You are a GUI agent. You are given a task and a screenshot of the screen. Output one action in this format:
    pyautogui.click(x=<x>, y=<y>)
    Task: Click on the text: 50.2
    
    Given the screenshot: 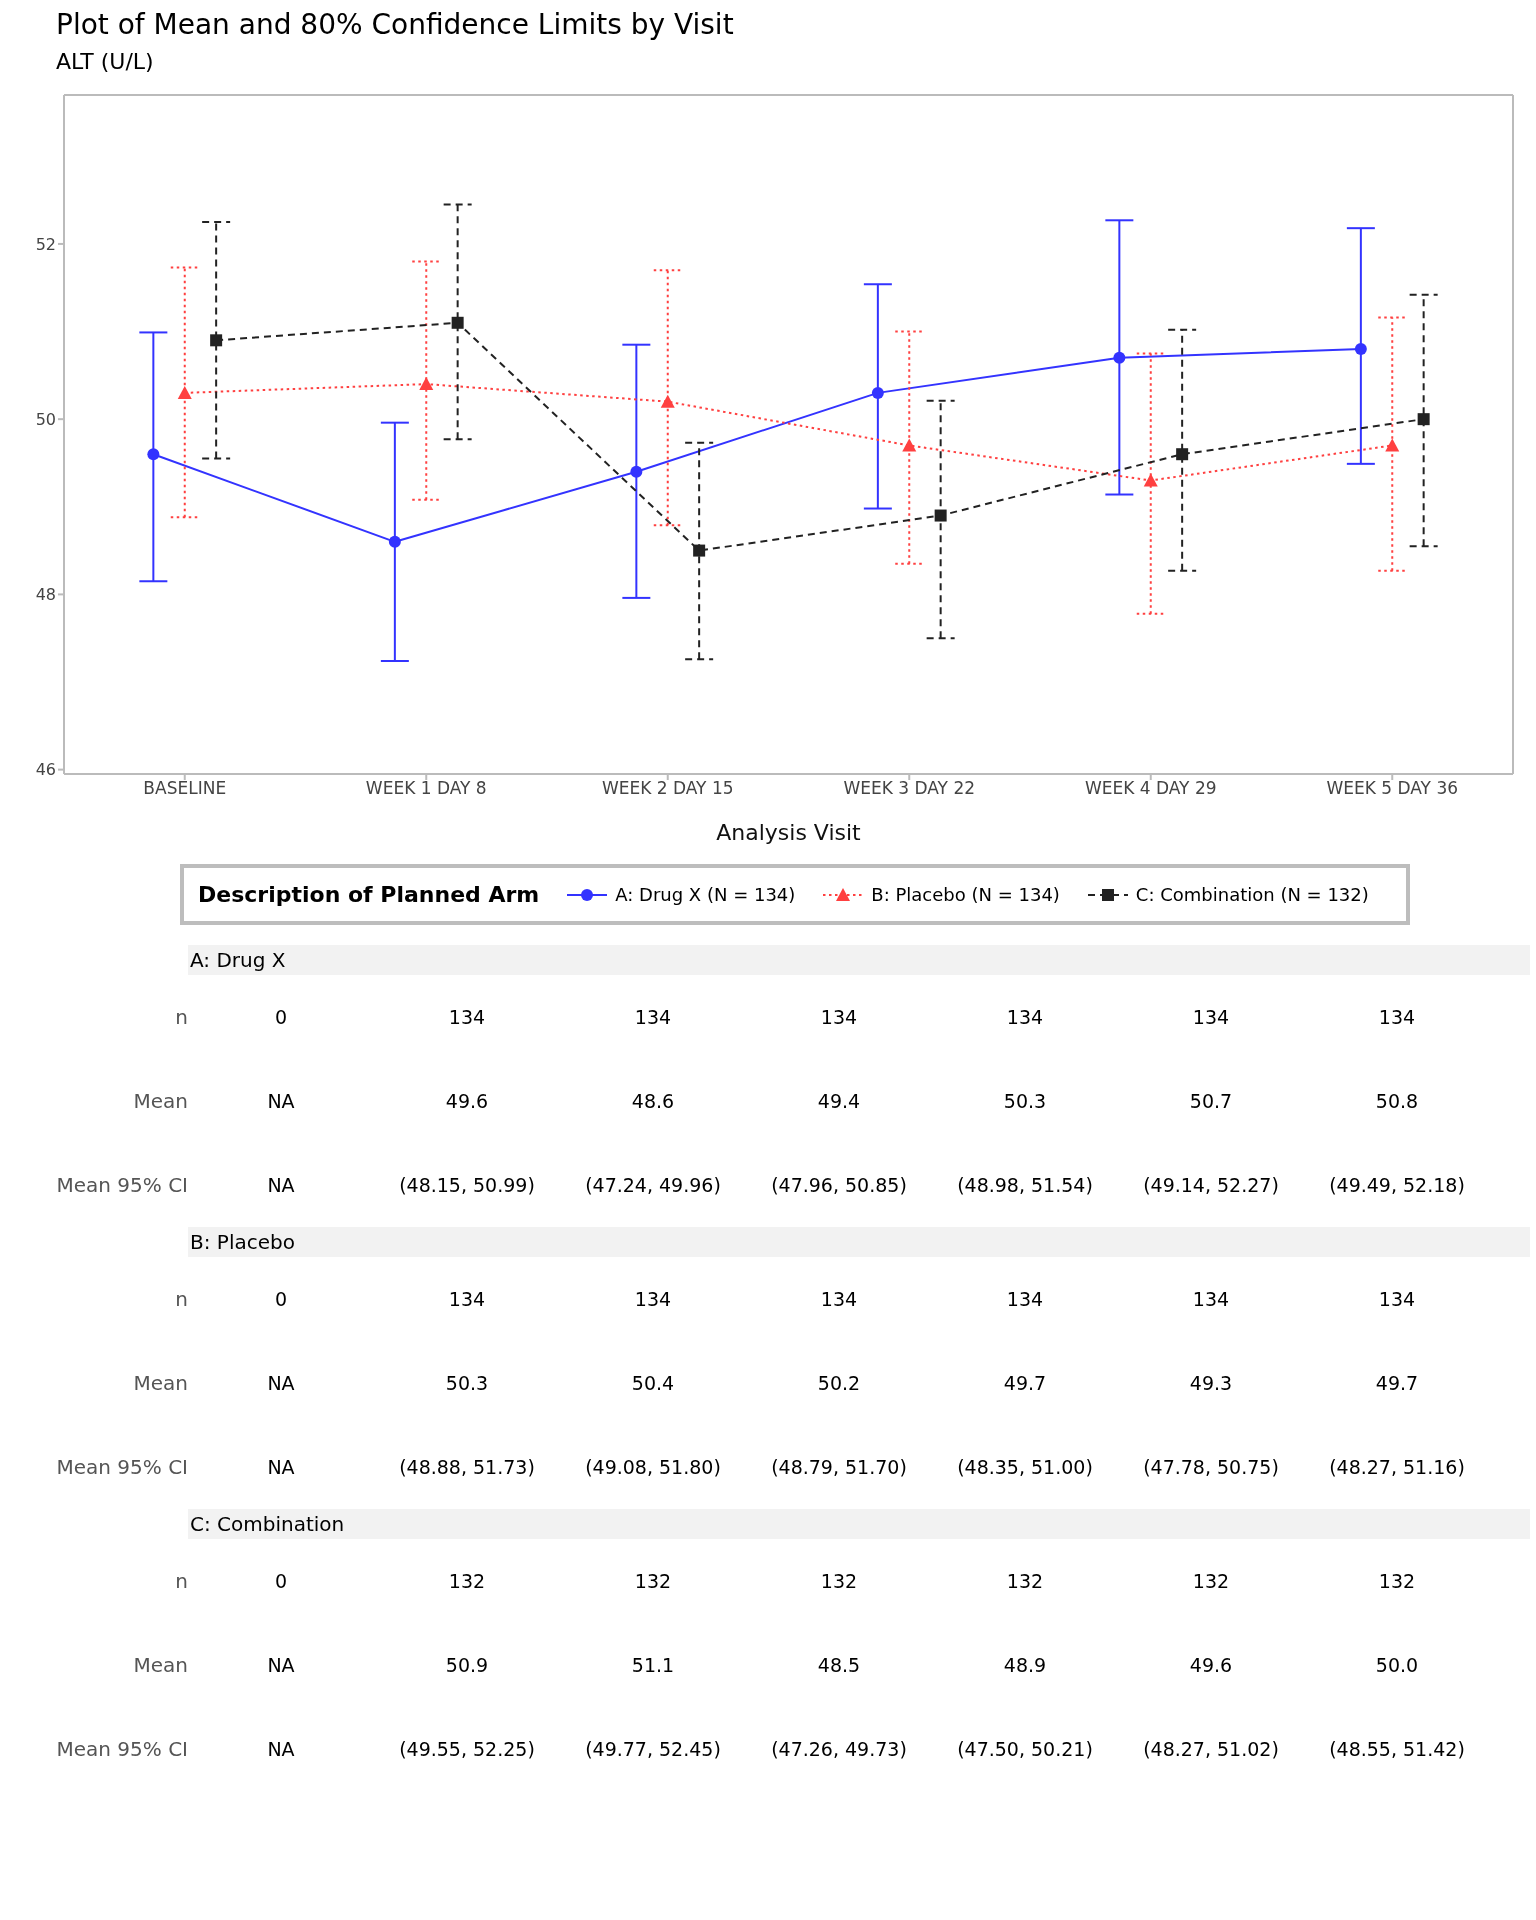 What is the action you would take?
    pyautogui.click(x=839, y=1383)
    